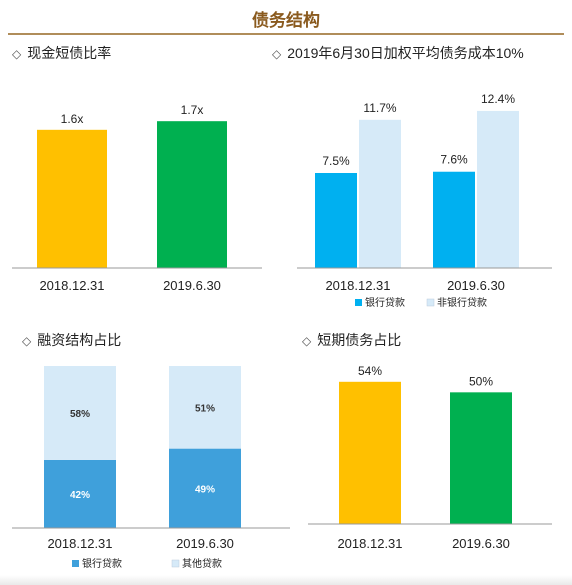 This screenshot has width=572, height=585. I want to click on short-term-debt-data-label-1: 50%, so click(481, 381).